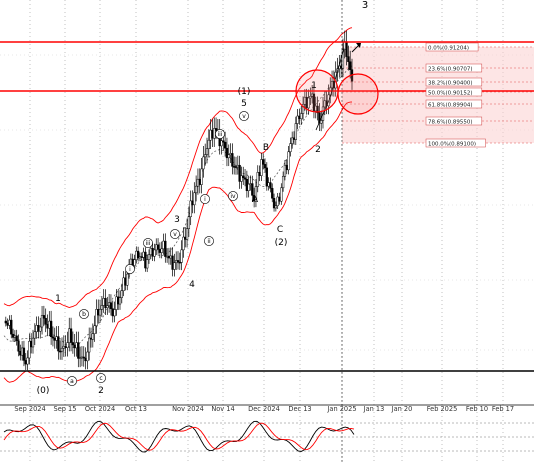 This screenshot has width=534, height=462. What do you see at coordinates (503, 409) in the screenshot?
I see `x-tick-13: Feb 17` at bounding box center [503, 409].